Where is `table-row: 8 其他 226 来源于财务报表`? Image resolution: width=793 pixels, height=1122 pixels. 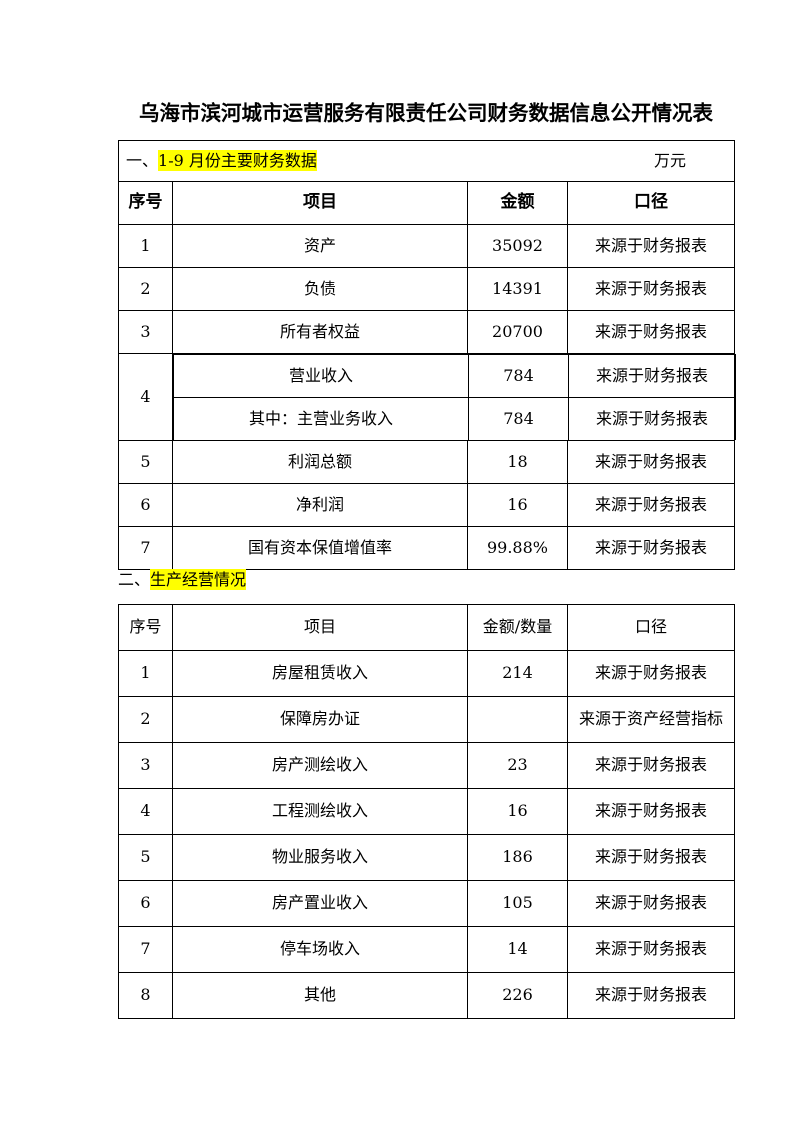
table-row: 8 其他 226 来源于财务报表 is located at coordinates (426, 995).